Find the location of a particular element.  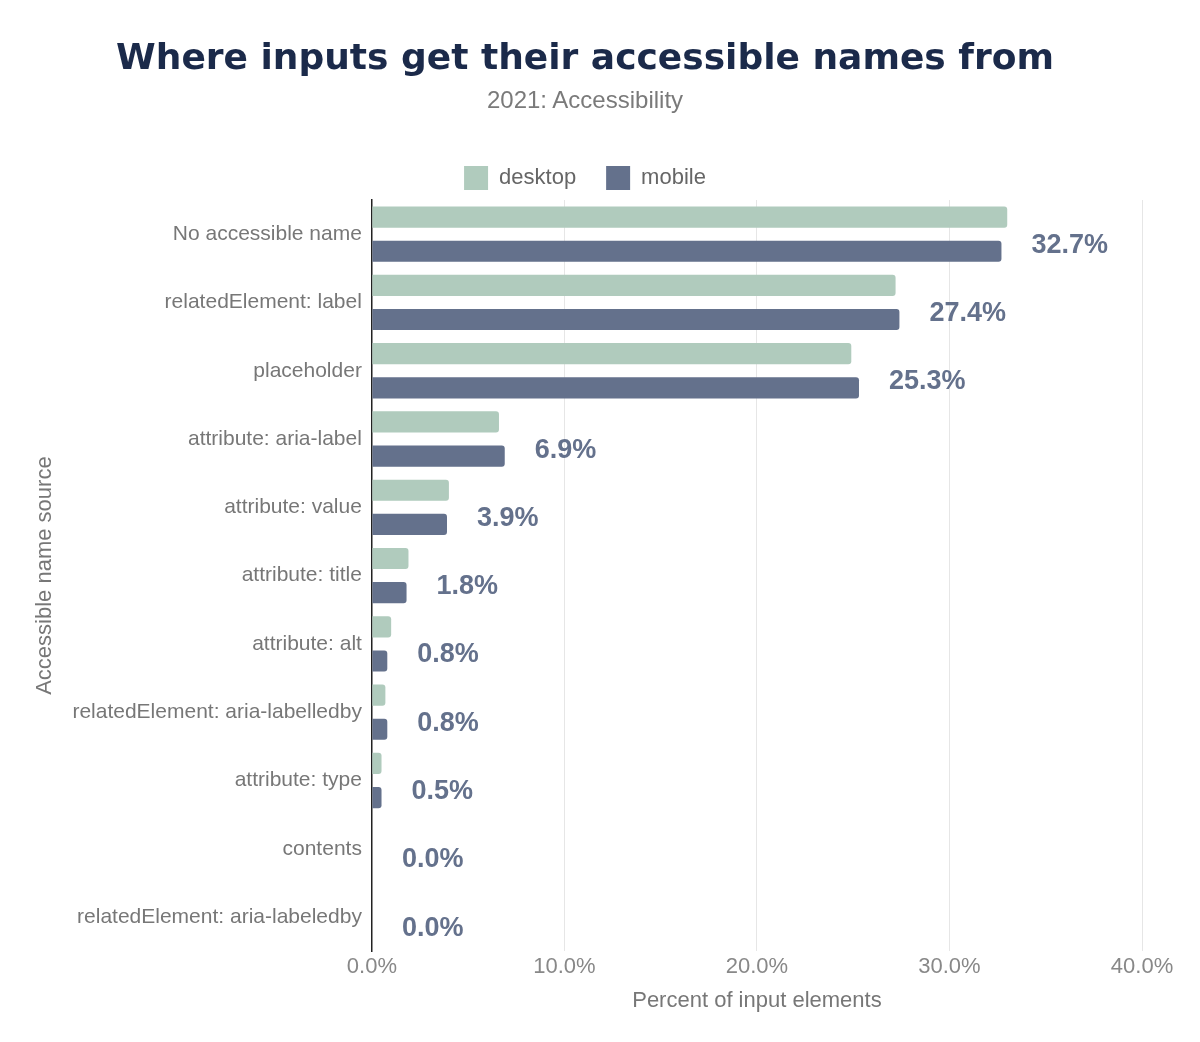

data-label: 0.5% is located at coordinates (442, 790).